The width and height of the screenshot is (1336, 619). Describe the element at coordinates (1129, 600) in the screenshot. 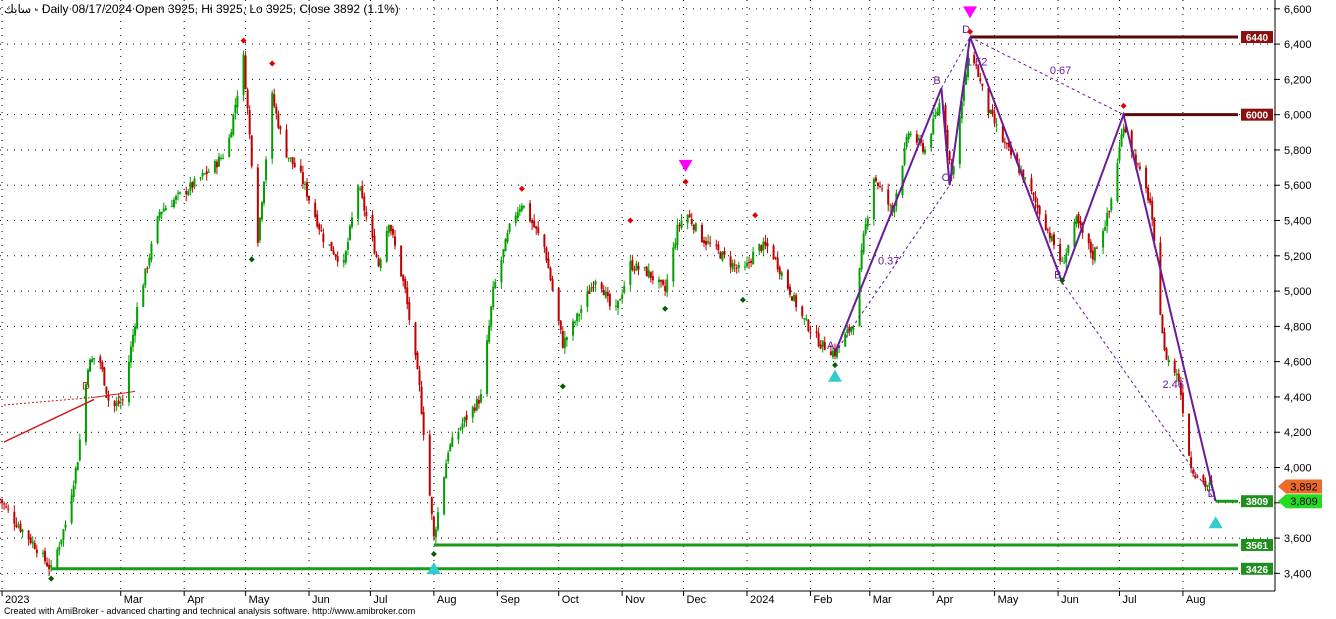

I see `x-tick-label: Jul` at that location.